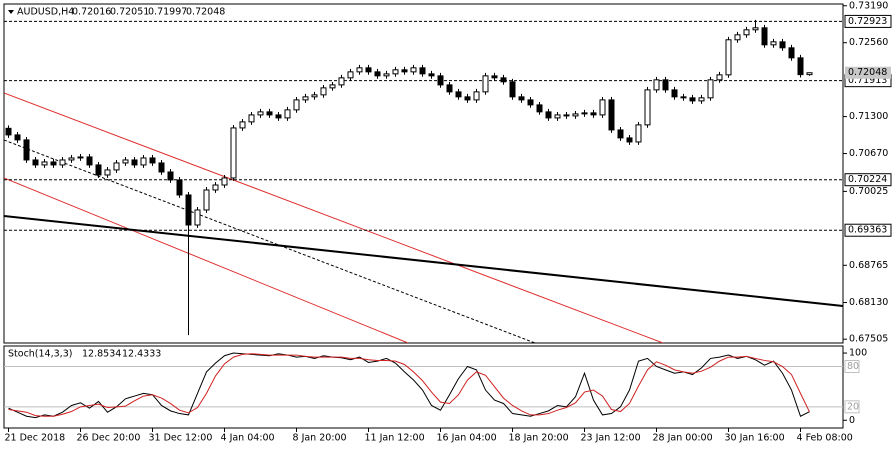 The image size is (894, 451). Describe the element at coordinates (868, 5) in the screenshot. I see `y-tick-label: 0.73190` at that location.